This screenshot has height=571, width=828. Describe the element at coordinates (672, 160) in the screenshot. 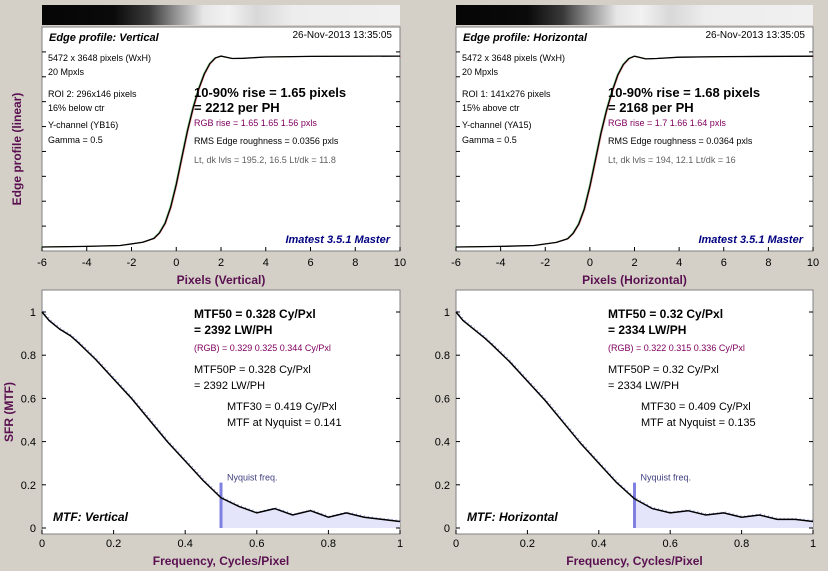

I see `levels-text: Lt, dk lvls = 194, 12.1 Lt/dk = 16` at that location.